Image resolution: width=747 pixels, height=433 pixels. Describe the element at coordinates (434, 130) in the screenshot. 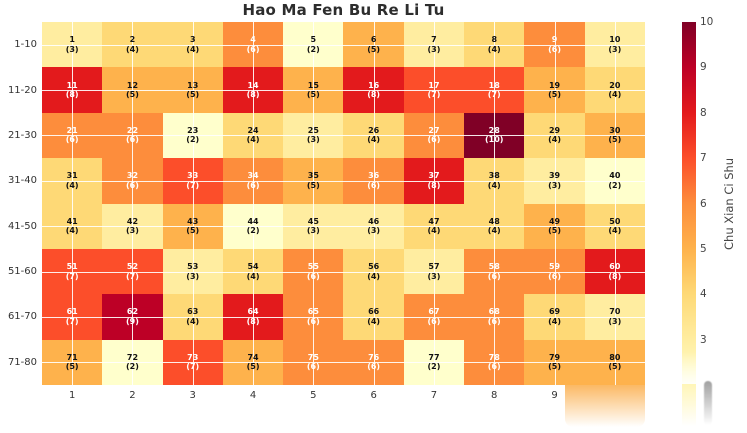

I see `cell-number: 27` at that location.